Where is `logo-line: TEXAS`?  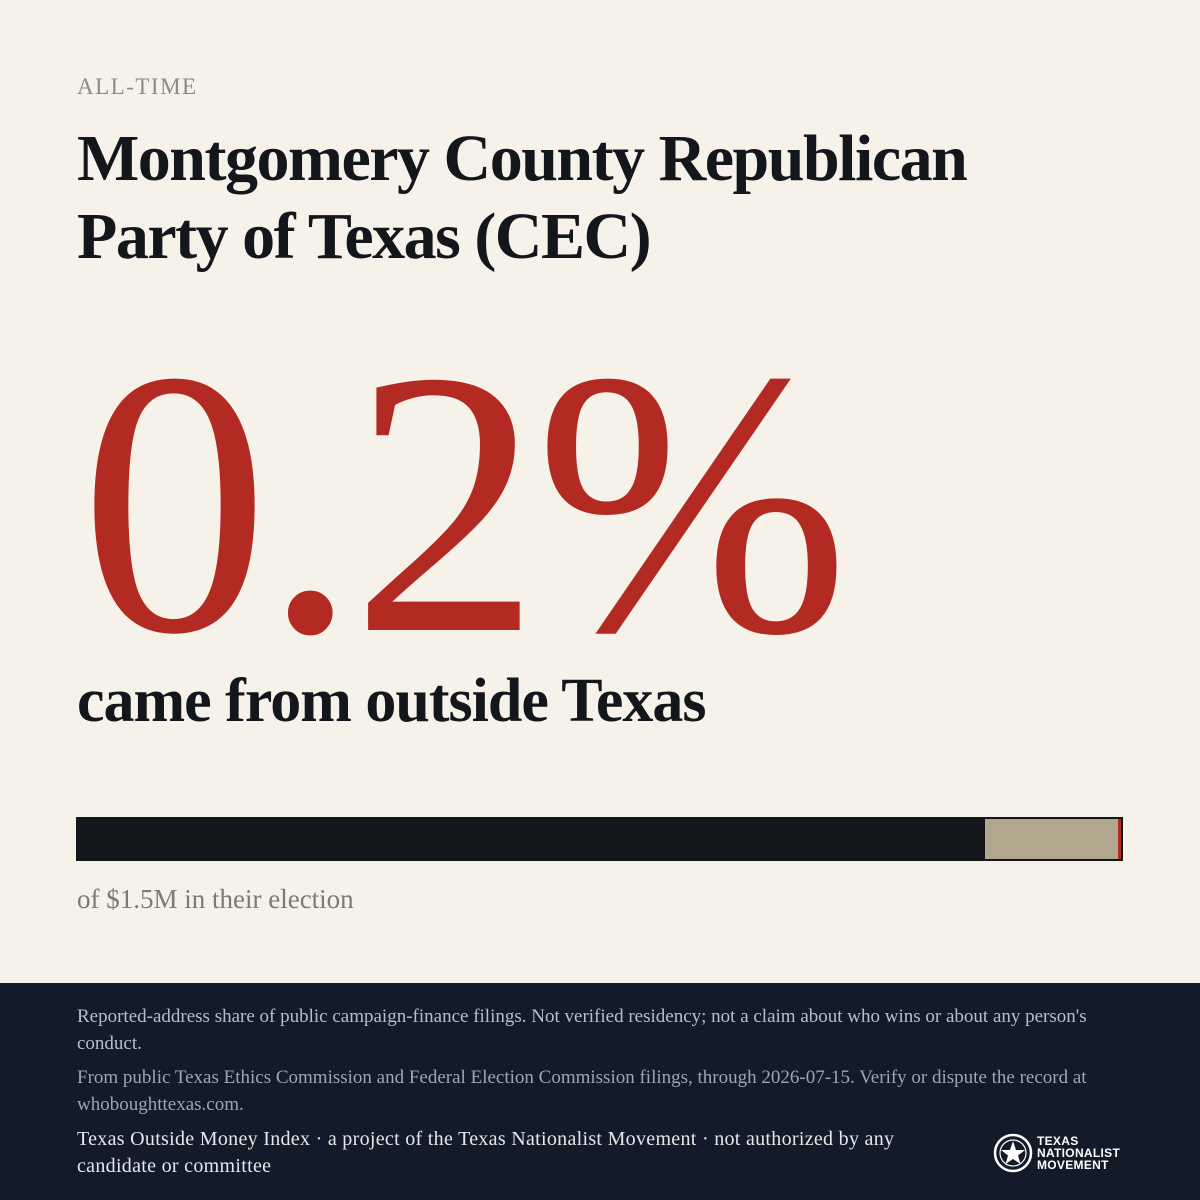
logo-line: TEXAS is located at coordinates (1058, 1141).